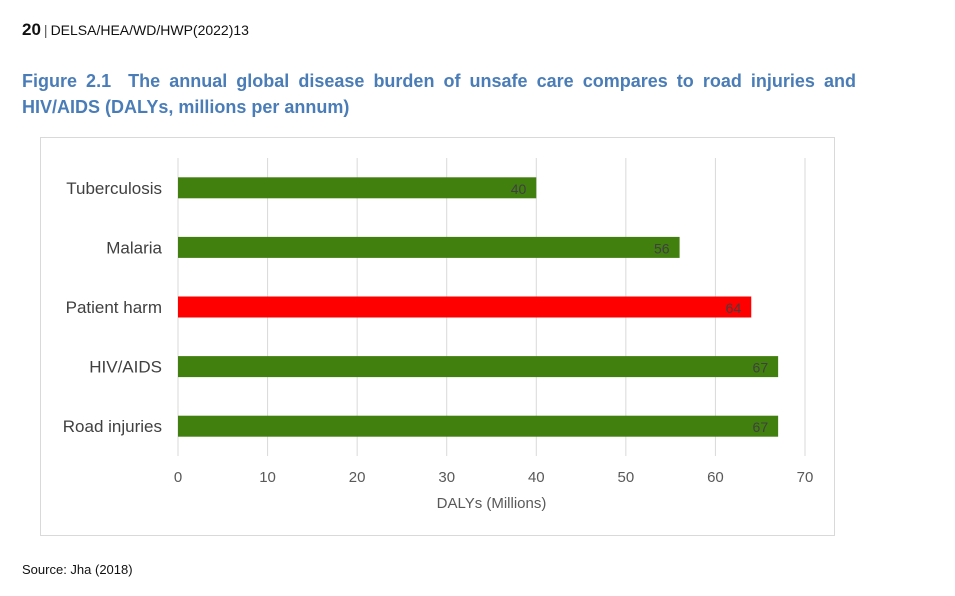  What do you see at coordinates (267, 477) in the screenshot?
I see `x-tick-label-1: 10` at bounding box center [267, 477].